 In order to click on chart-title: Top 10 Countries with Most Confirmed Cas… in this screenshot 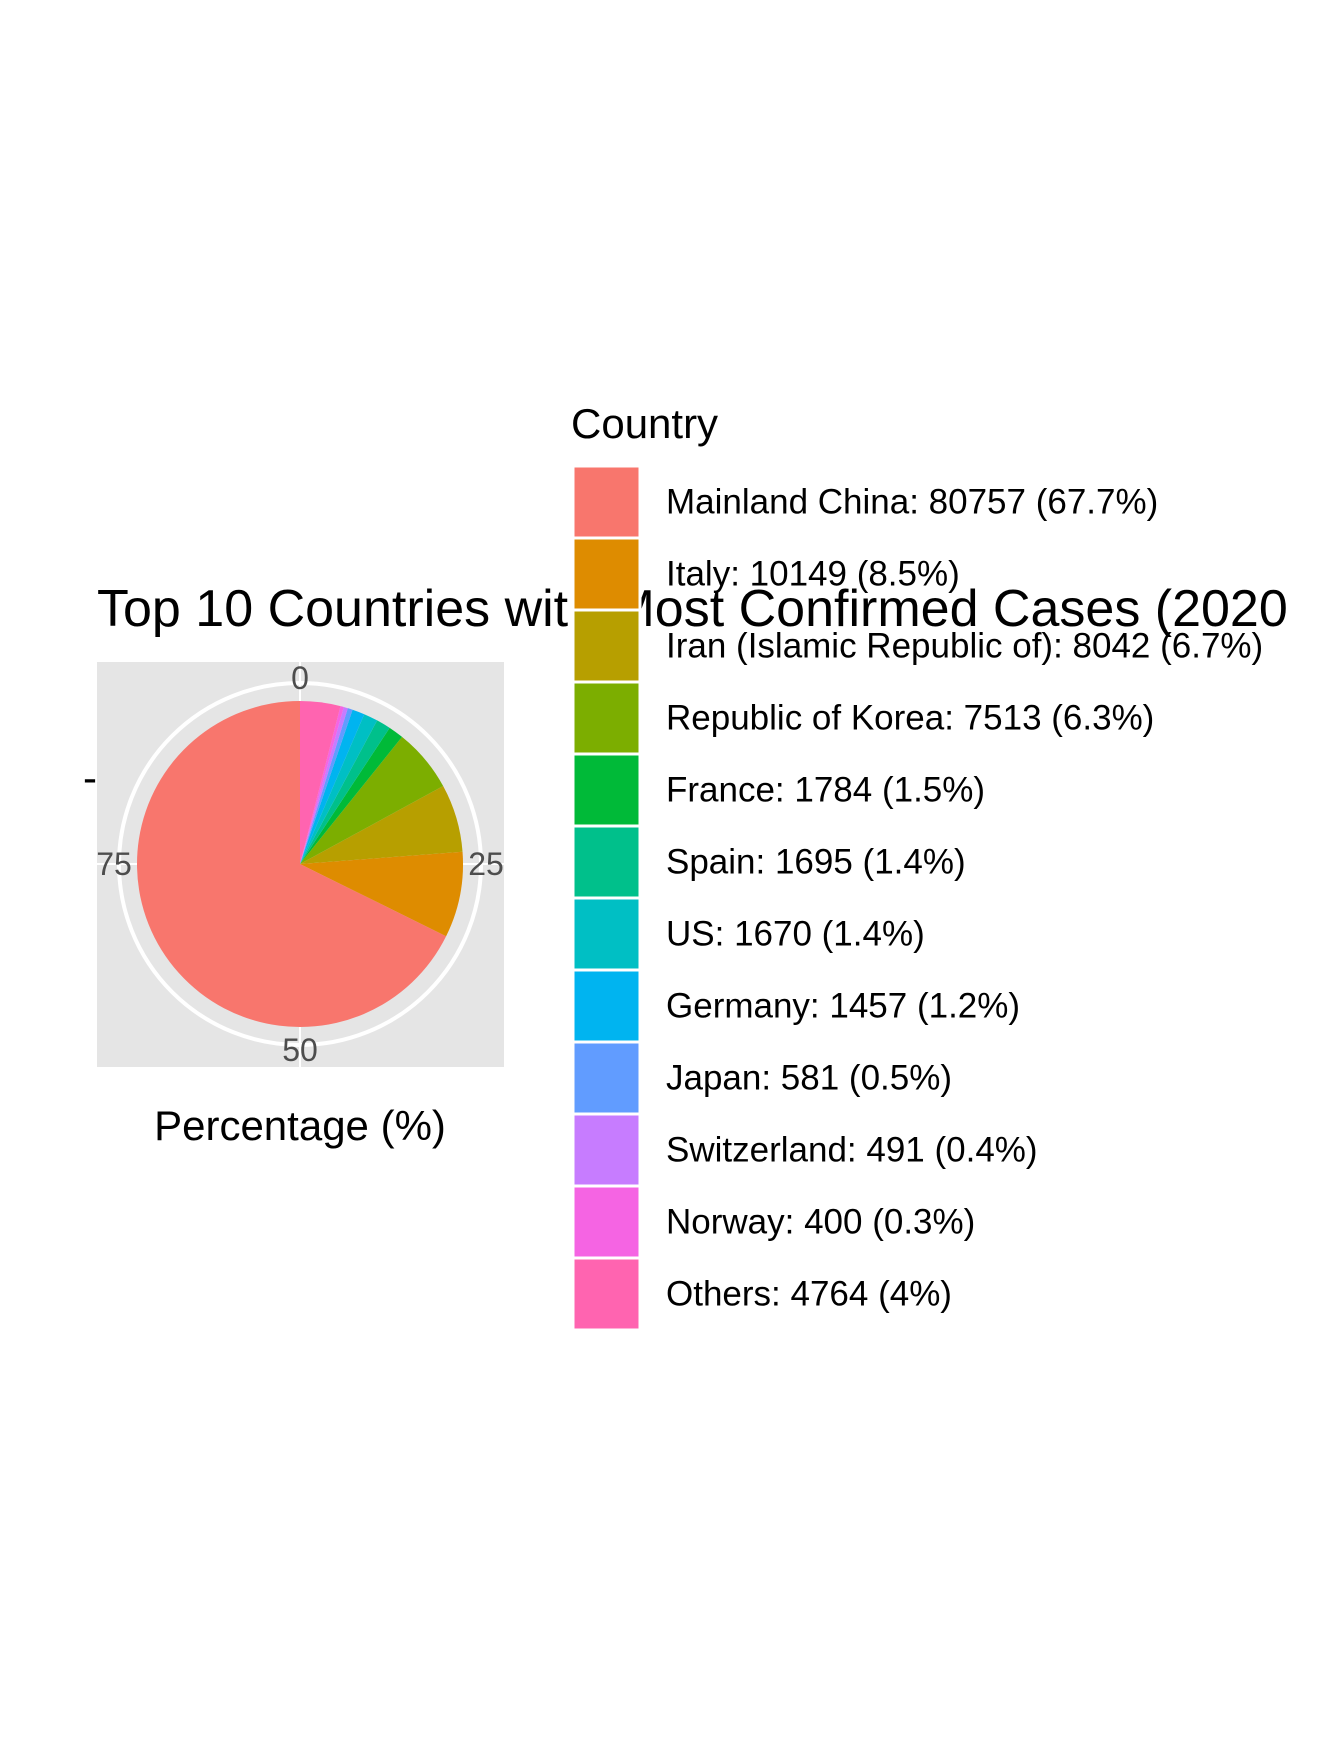, I will do `click(692, 609)`.